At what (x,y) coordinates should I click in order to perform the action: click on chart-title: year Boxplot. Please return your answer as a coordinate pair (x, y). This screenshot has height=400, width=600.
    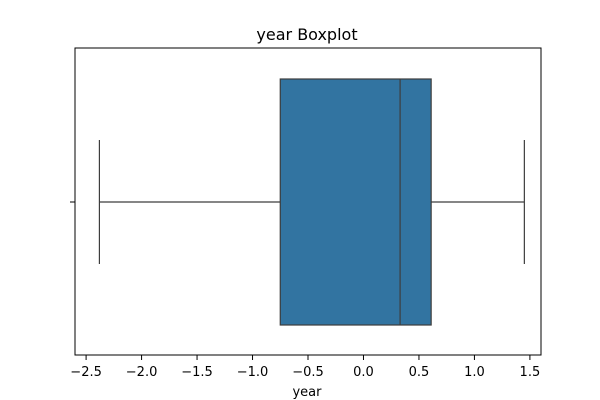
    Looking at the image, I should click on (306, 34).